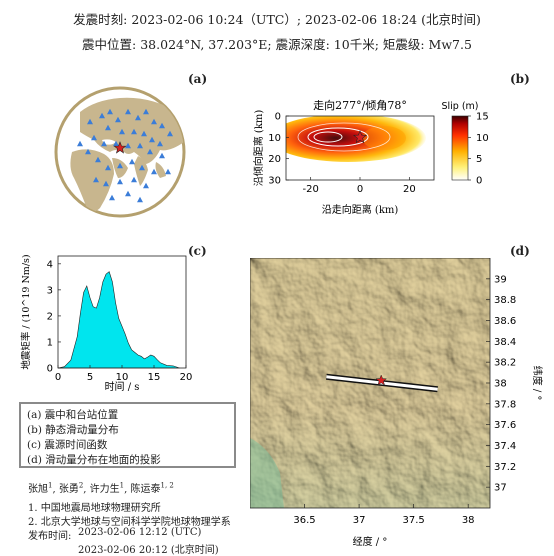  What do you see at coordinates (90, 377) in the screenshot?
I see `x-tick-label: 5` at bounding box center [90, 377].